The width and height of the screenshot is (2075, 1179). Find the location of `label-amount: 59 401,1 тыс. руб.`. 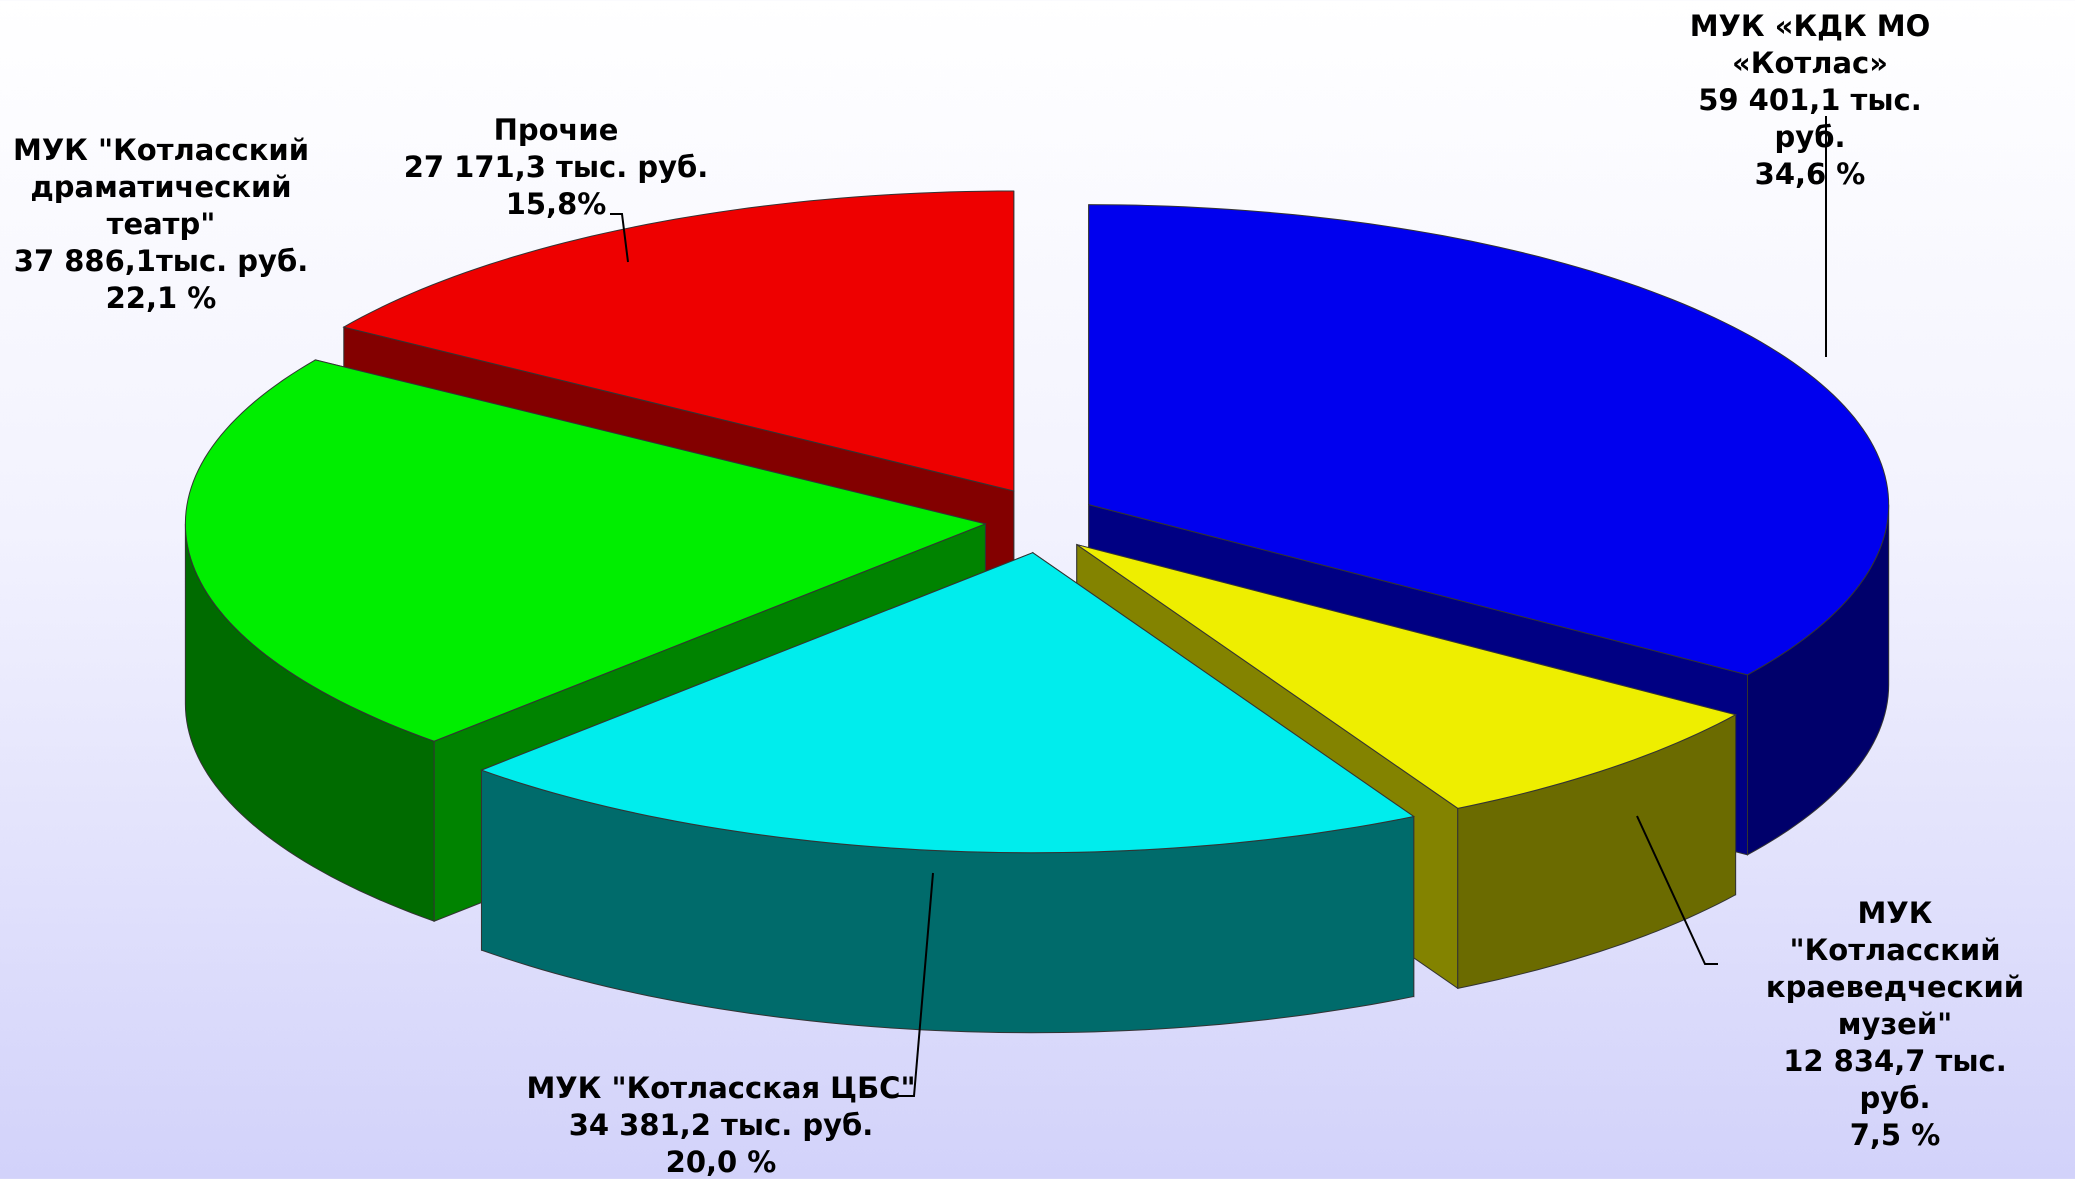

label-amount: 59 401,1 тыс. руб. is located at coordinates (1810, 118).